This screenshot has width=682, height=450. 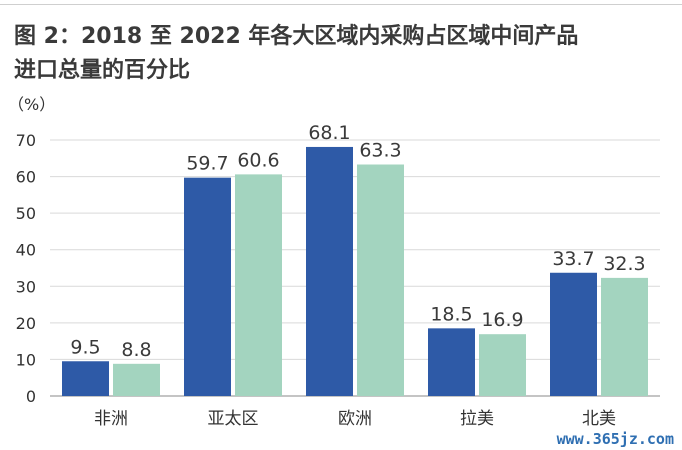 What do you see at coordinates (477, 419) in the screenshot?
I see `x-category-label: 拉美` at bounding box center [477, 419].